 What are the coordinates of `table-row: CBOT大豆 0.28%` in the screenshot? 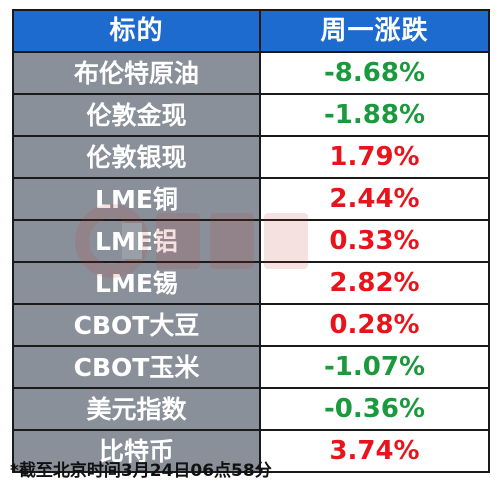 It's located at (251, 325).